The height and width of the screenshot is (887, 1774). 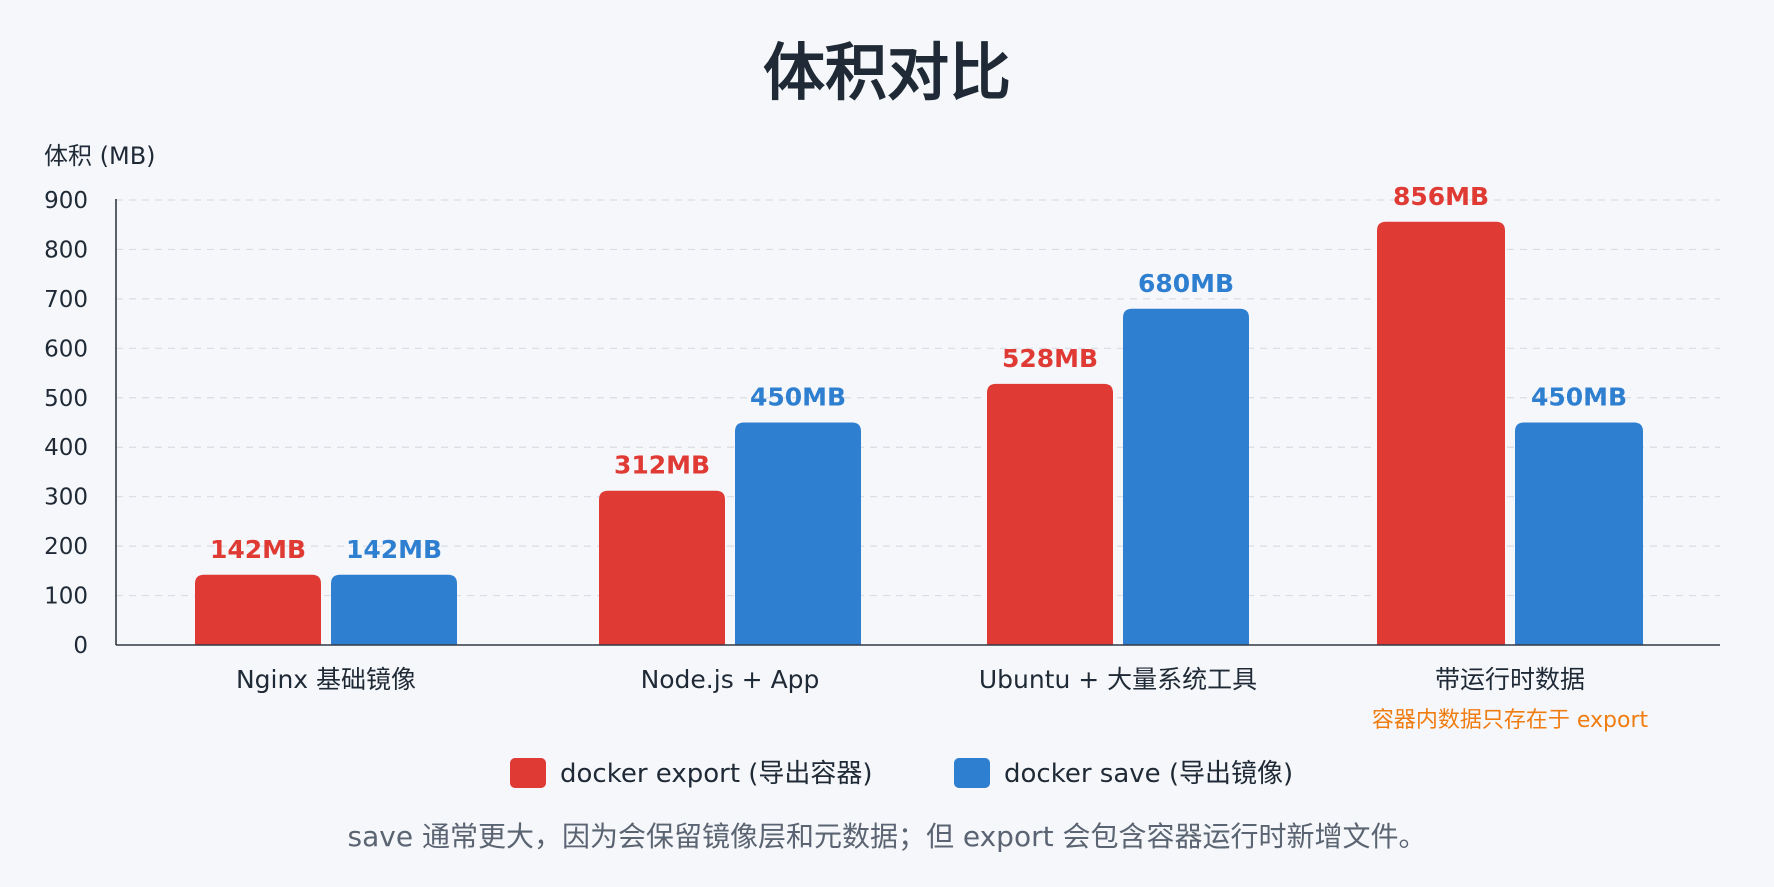 I want to click on legend: docker export (导出容器) docker save (导出镜像), so click(x=901, y=773).